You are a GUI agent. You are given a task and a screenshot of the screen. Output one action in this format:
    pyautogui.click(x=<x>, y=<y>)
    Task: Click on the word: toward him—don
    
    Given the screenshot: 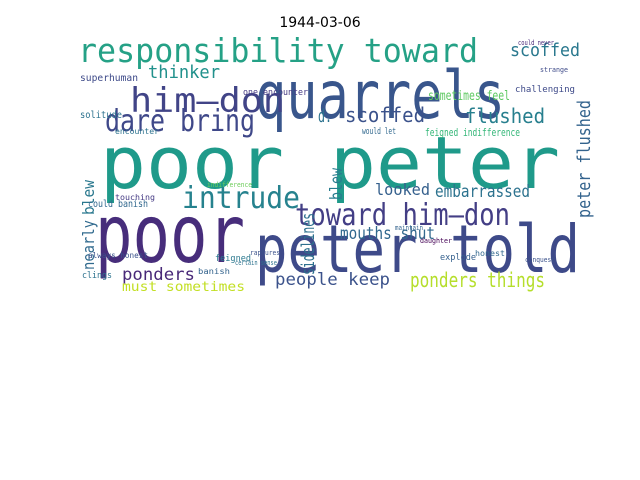 What is the action you would take?
    pyautogui.click(x=402, y=215)
    